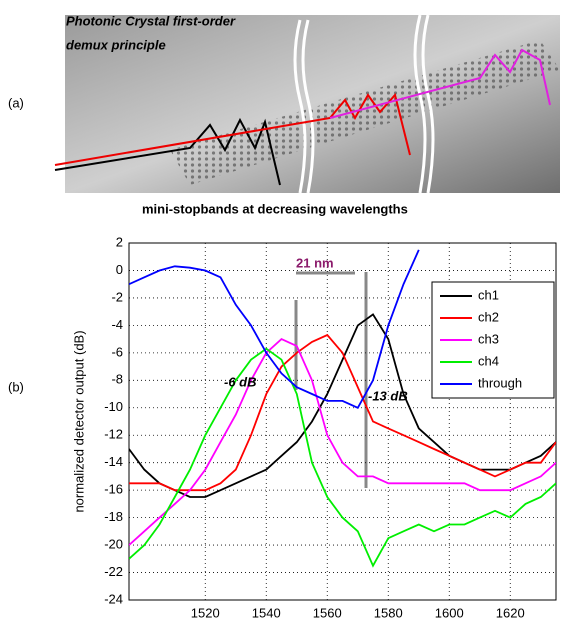 This screenshot has height=626, width=586. I want to click on legend-label: ch1, so click(488, 294).